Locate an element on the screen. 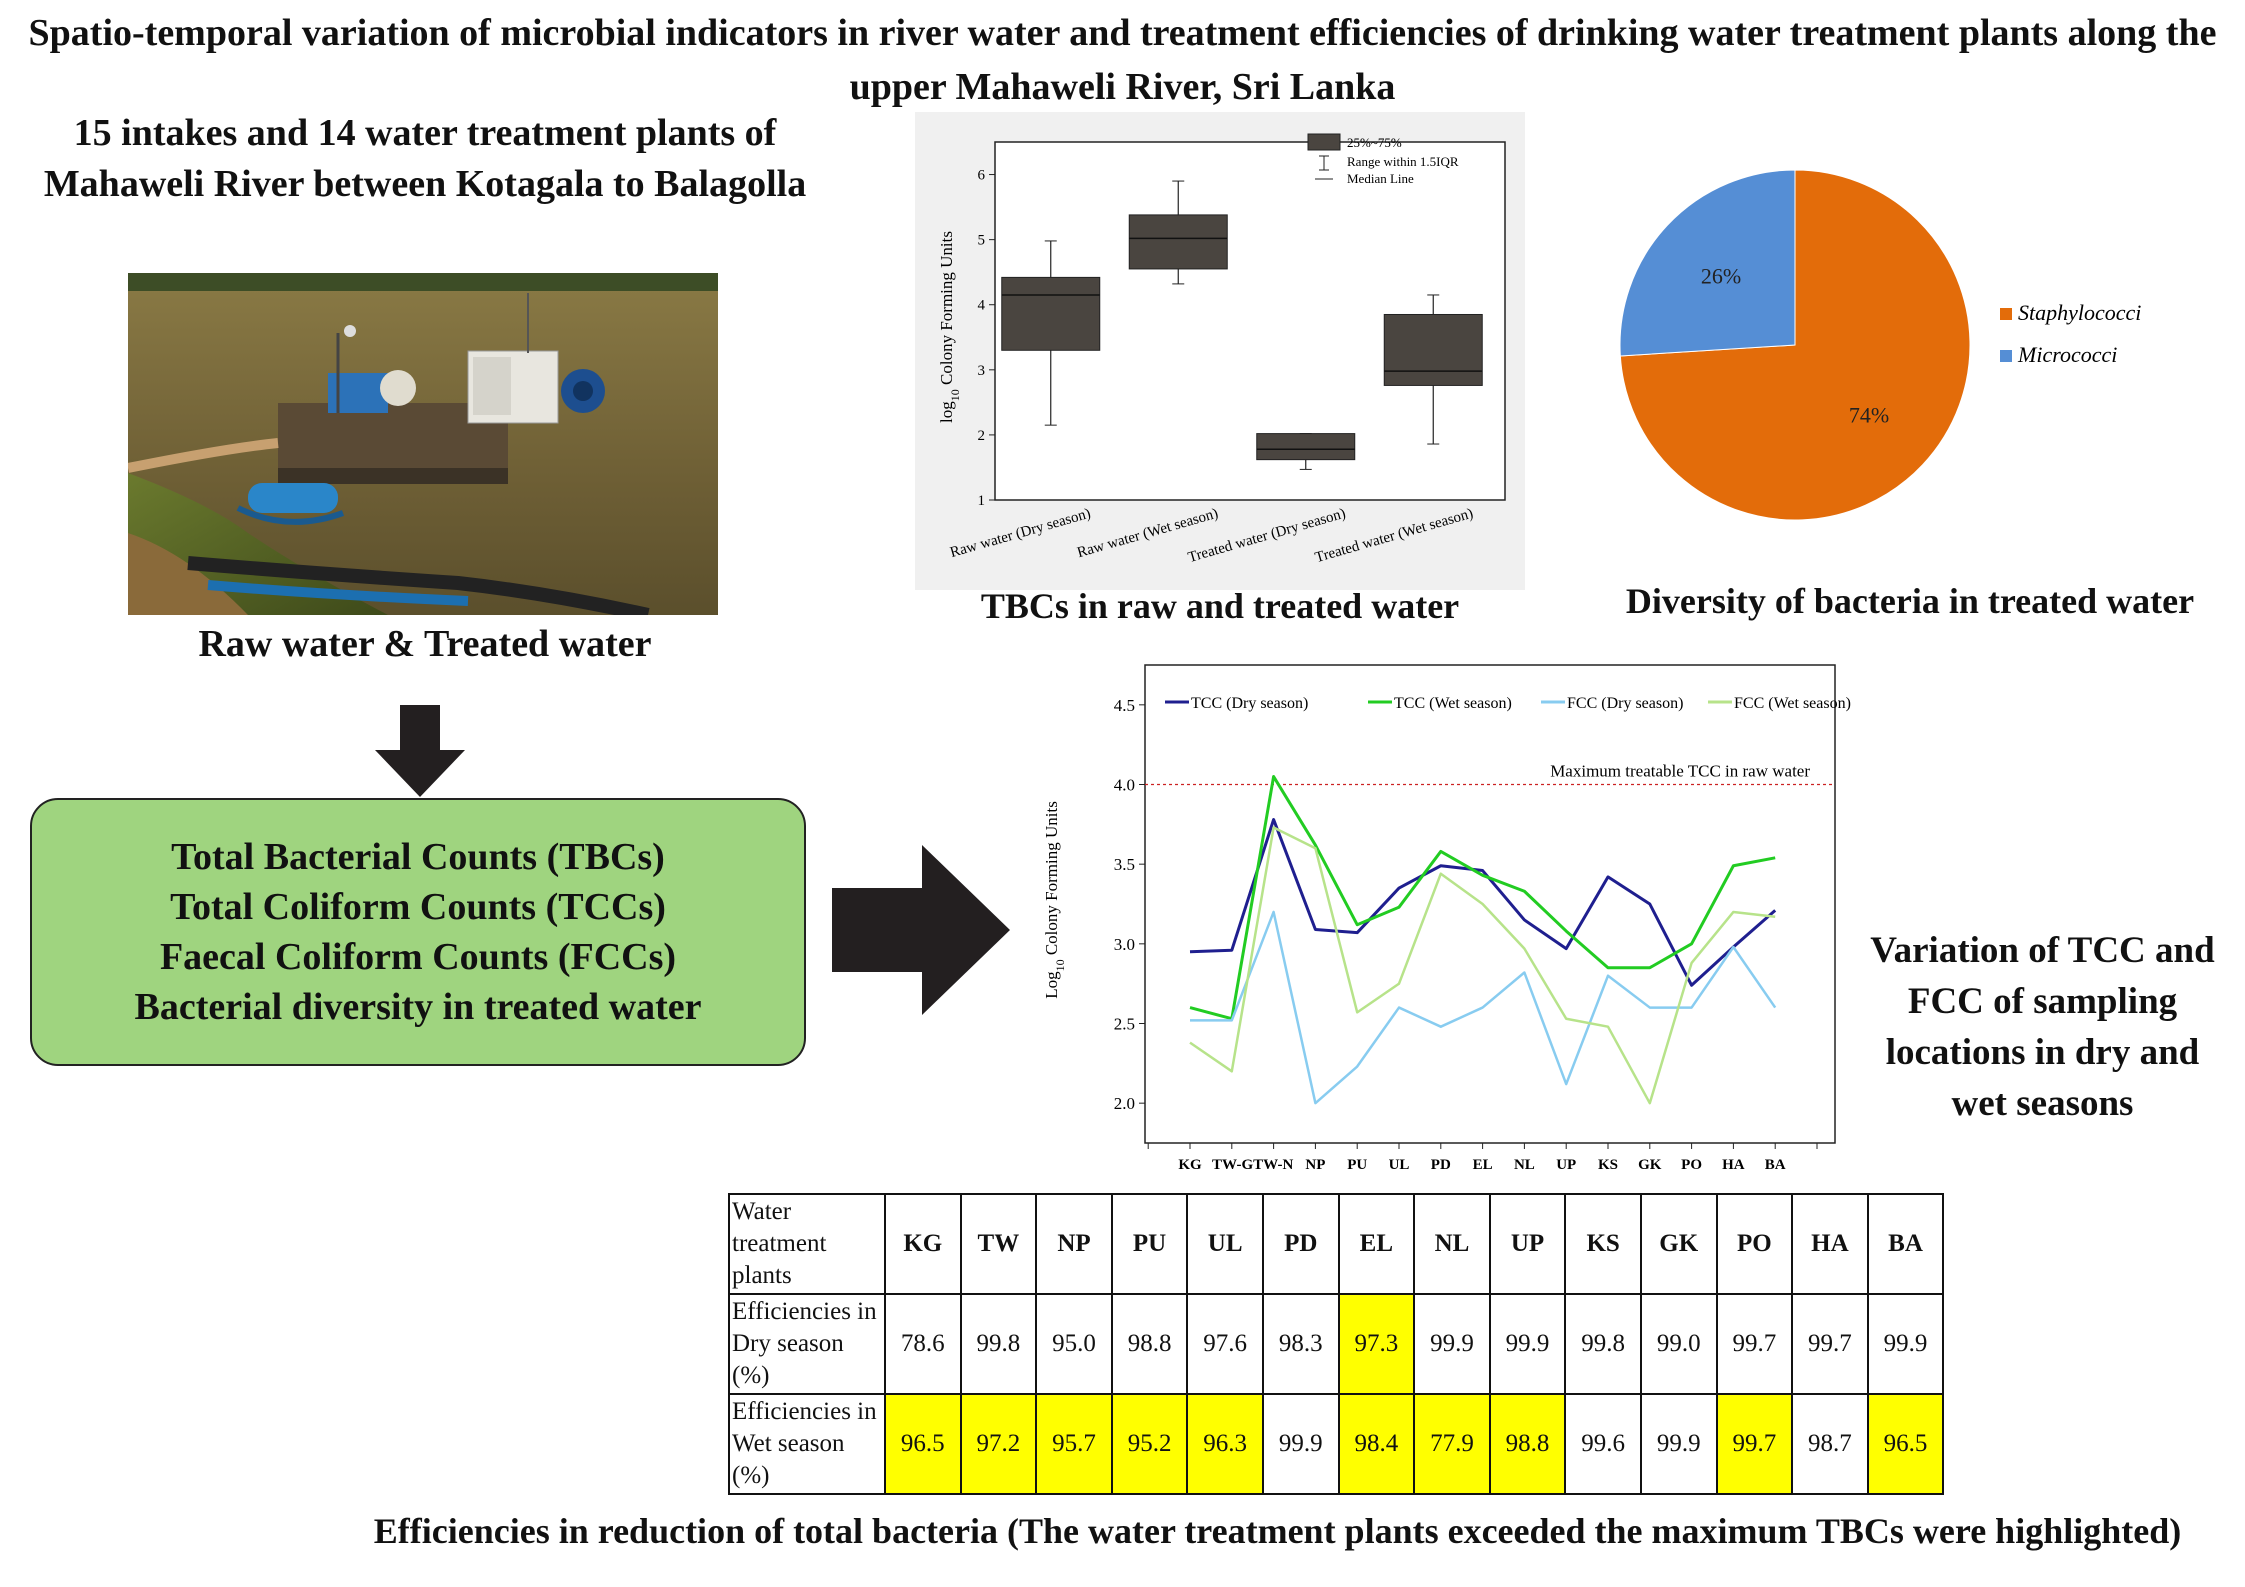 This screenshot has width=2245, height=1587. legend-label: TCC (Dry season) is located at coordinates (1249, 703).